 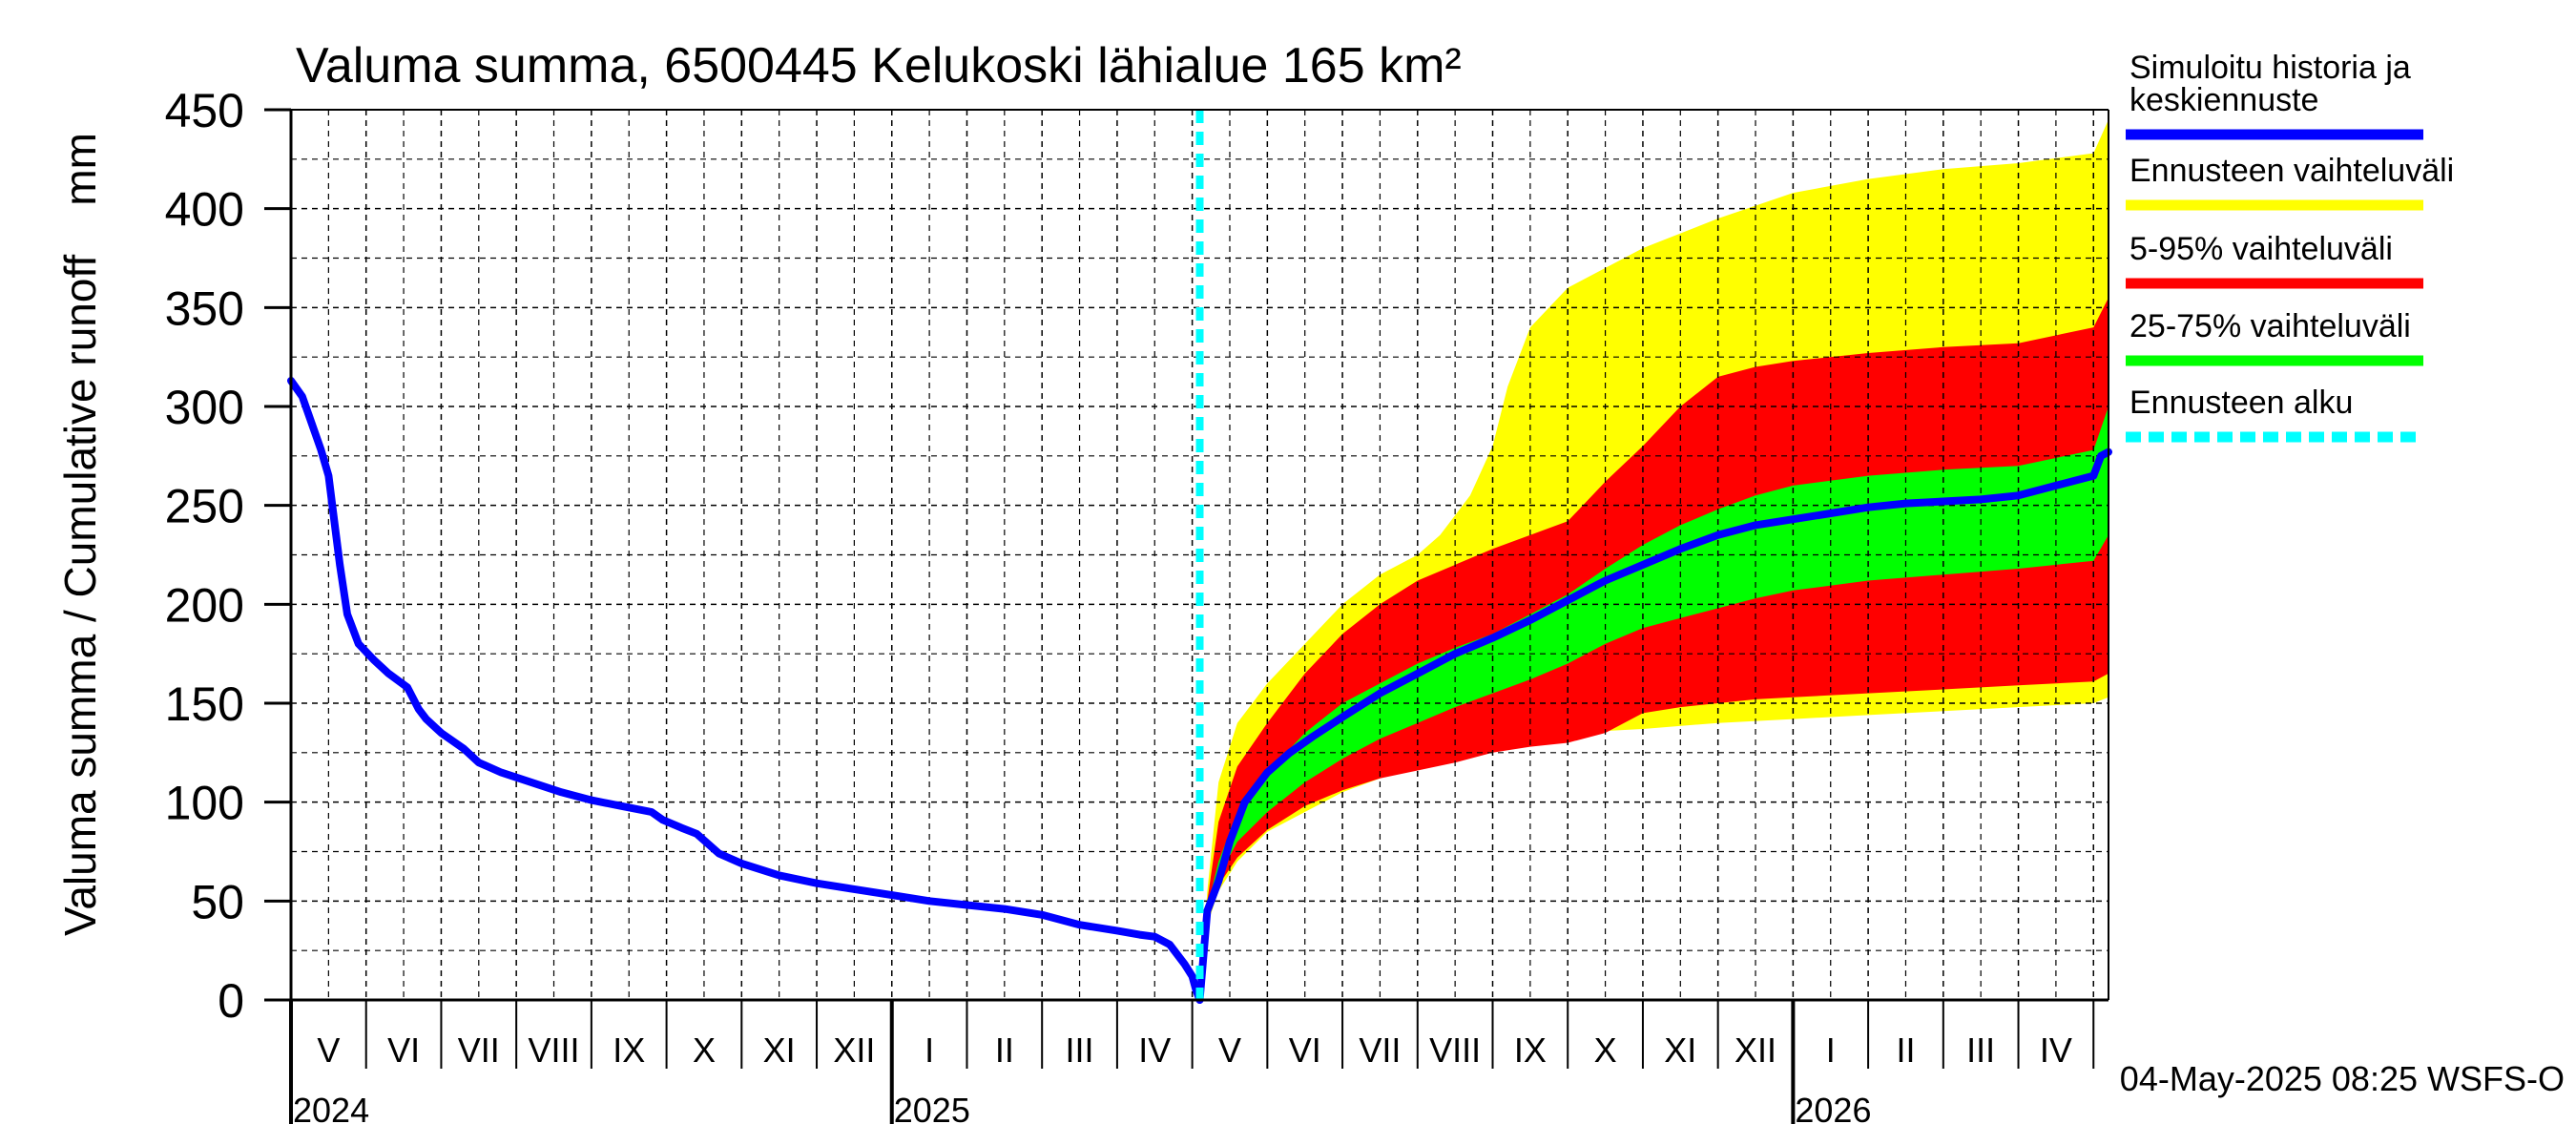 What do you see at coordinates (1833, 1111) in the screenshot?
I see `year-label: 2026` at bounding box center [1833, 1111].